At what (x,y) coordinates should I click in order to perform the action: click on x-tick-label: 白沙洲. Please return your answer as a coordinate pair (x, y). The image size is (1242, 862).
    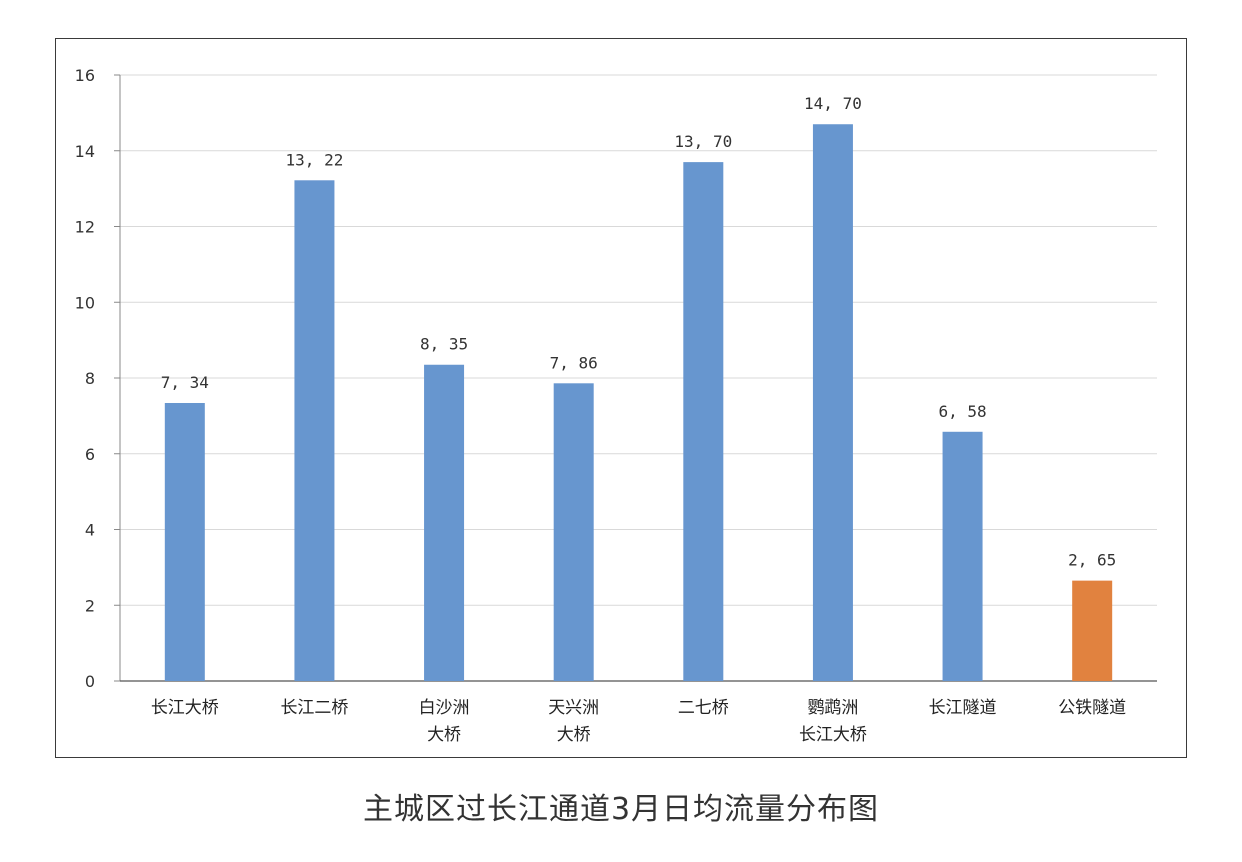
    Looking at the image, I should click on (444, 708).